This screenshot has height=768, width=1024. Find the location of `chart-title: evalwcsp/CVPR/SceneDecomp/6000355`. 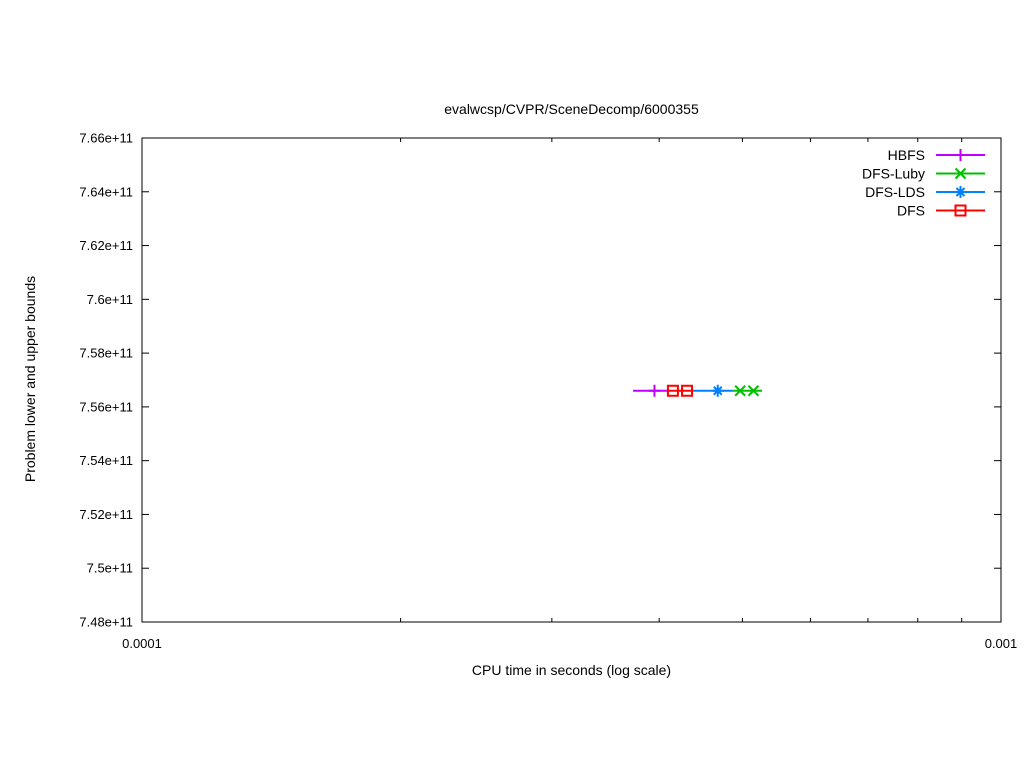

chart-title: evalwcsp/CVPR/SceneDecomp/6000355 is located at coordinates (571, 109).